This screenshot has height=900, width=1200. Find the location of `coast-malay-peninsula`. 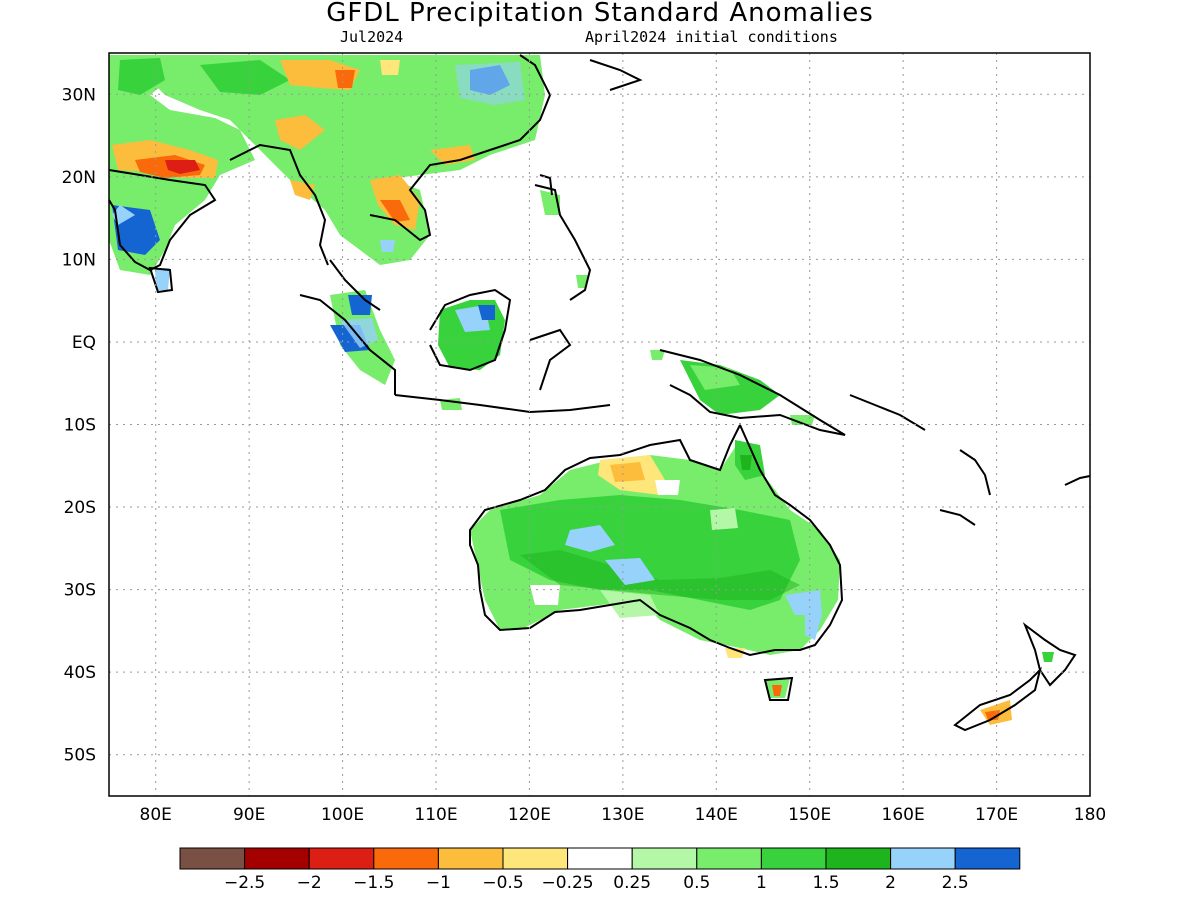

coast-malay-peninsula is located at coordinates (355, 285).